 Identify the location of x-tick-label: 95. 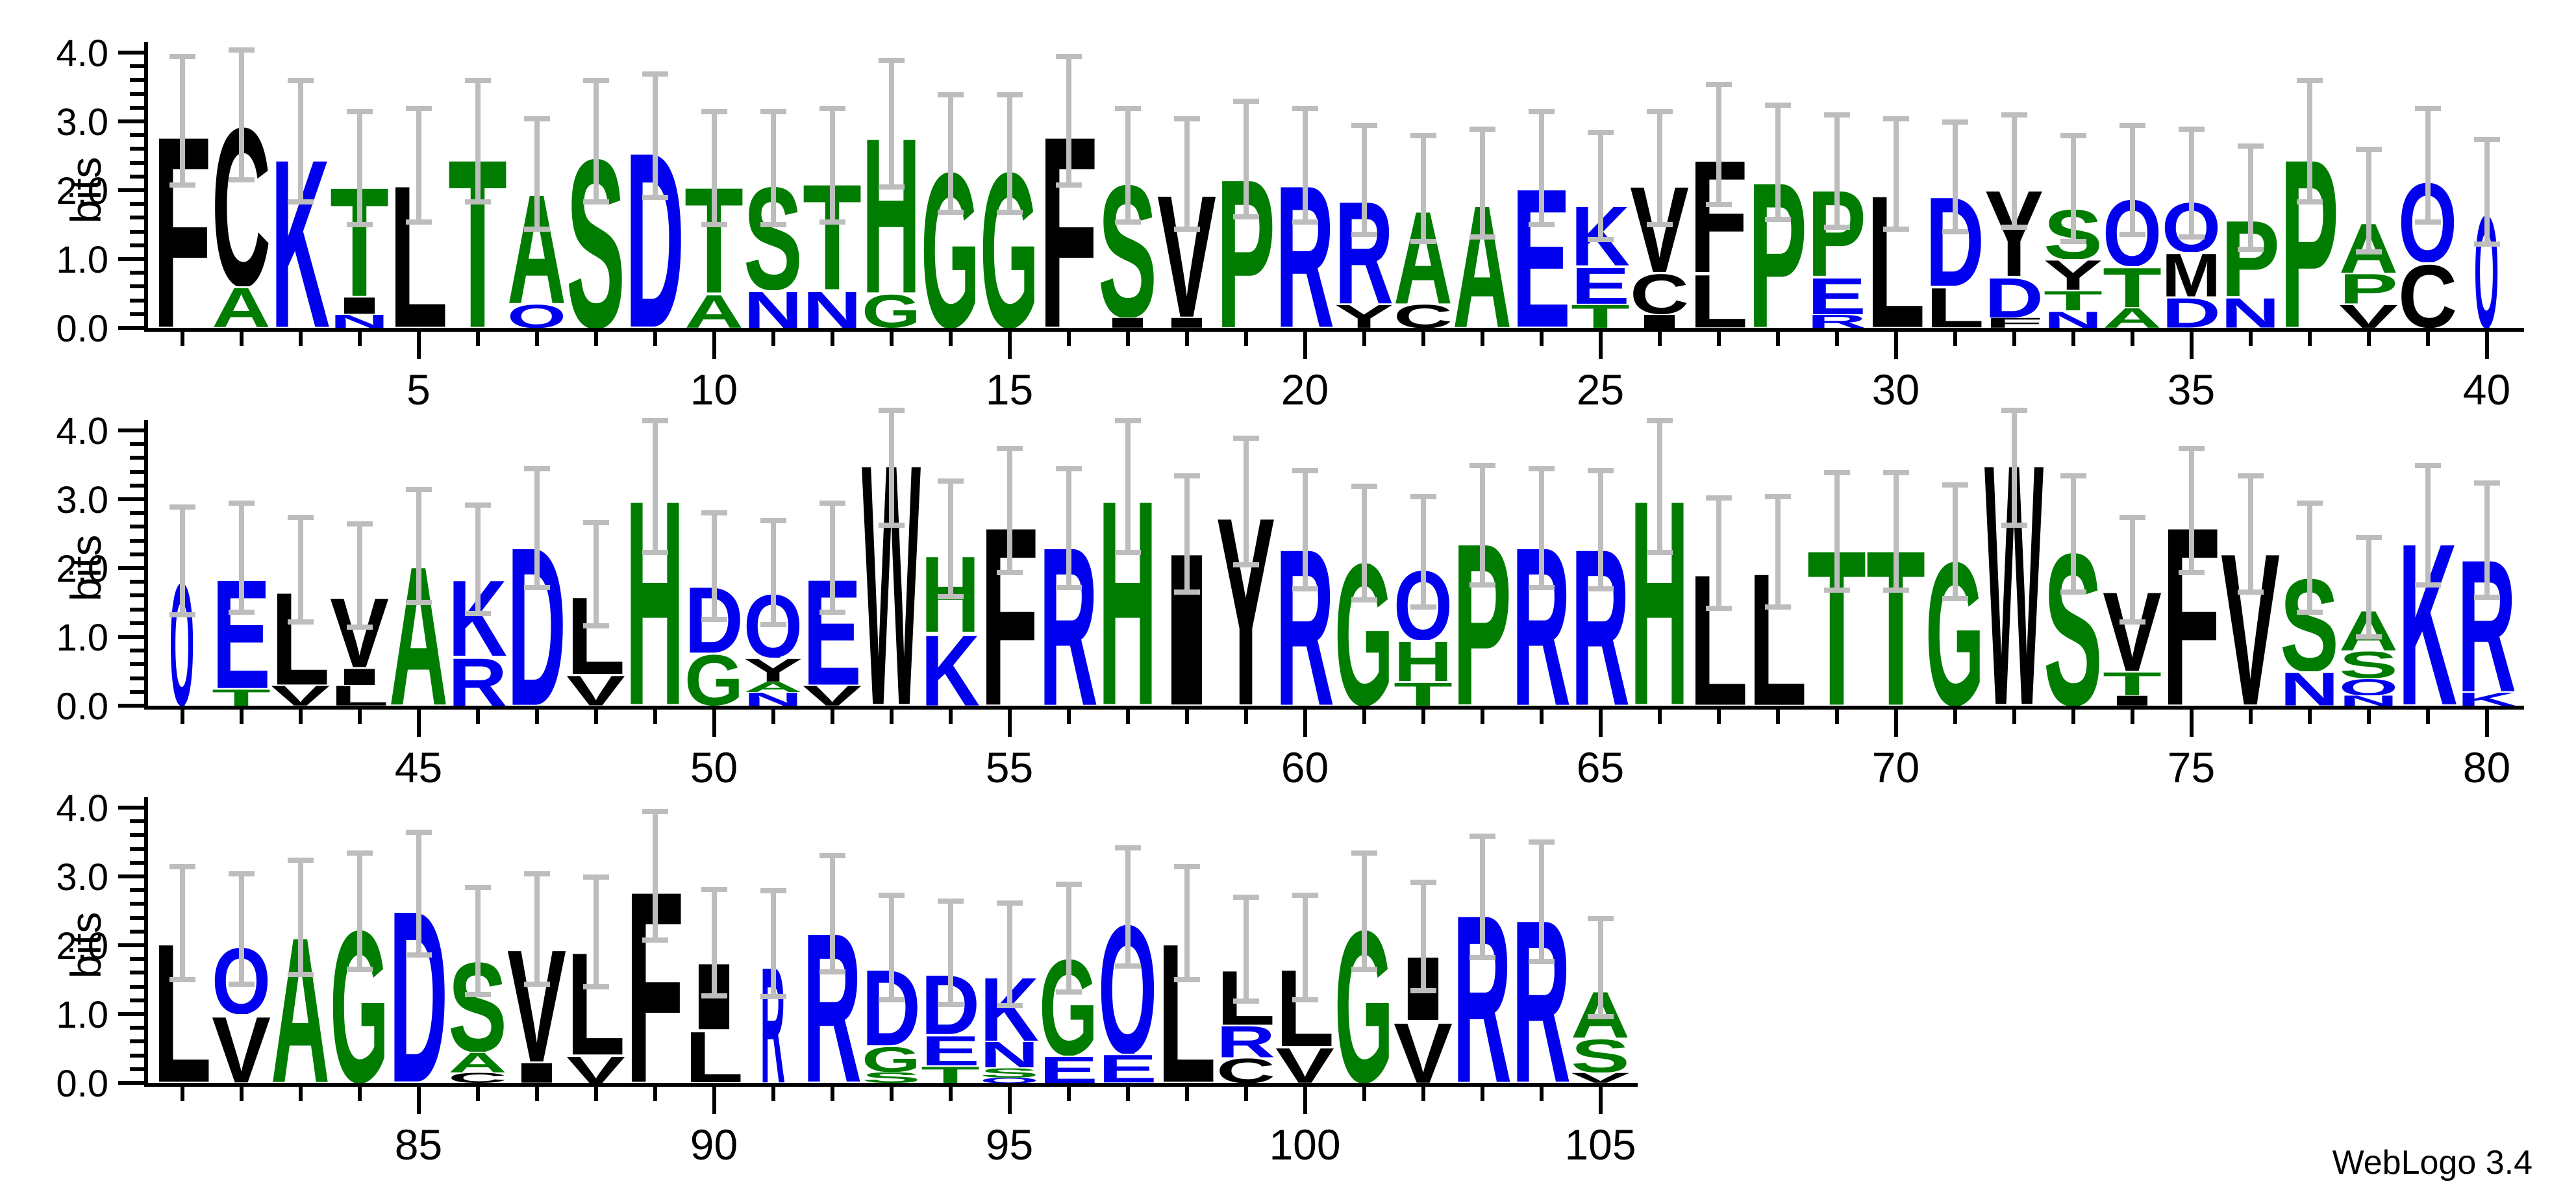
(1009, 1145).